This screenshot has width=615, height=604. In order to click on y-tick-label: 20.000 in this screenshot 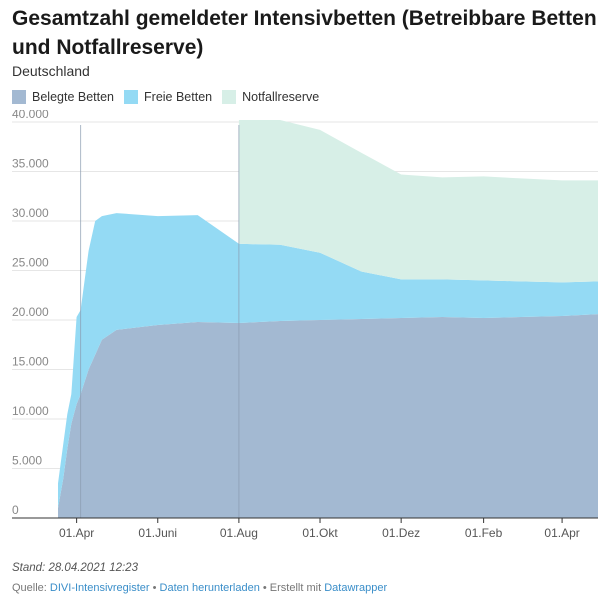, I will do `click(30, 312)`.